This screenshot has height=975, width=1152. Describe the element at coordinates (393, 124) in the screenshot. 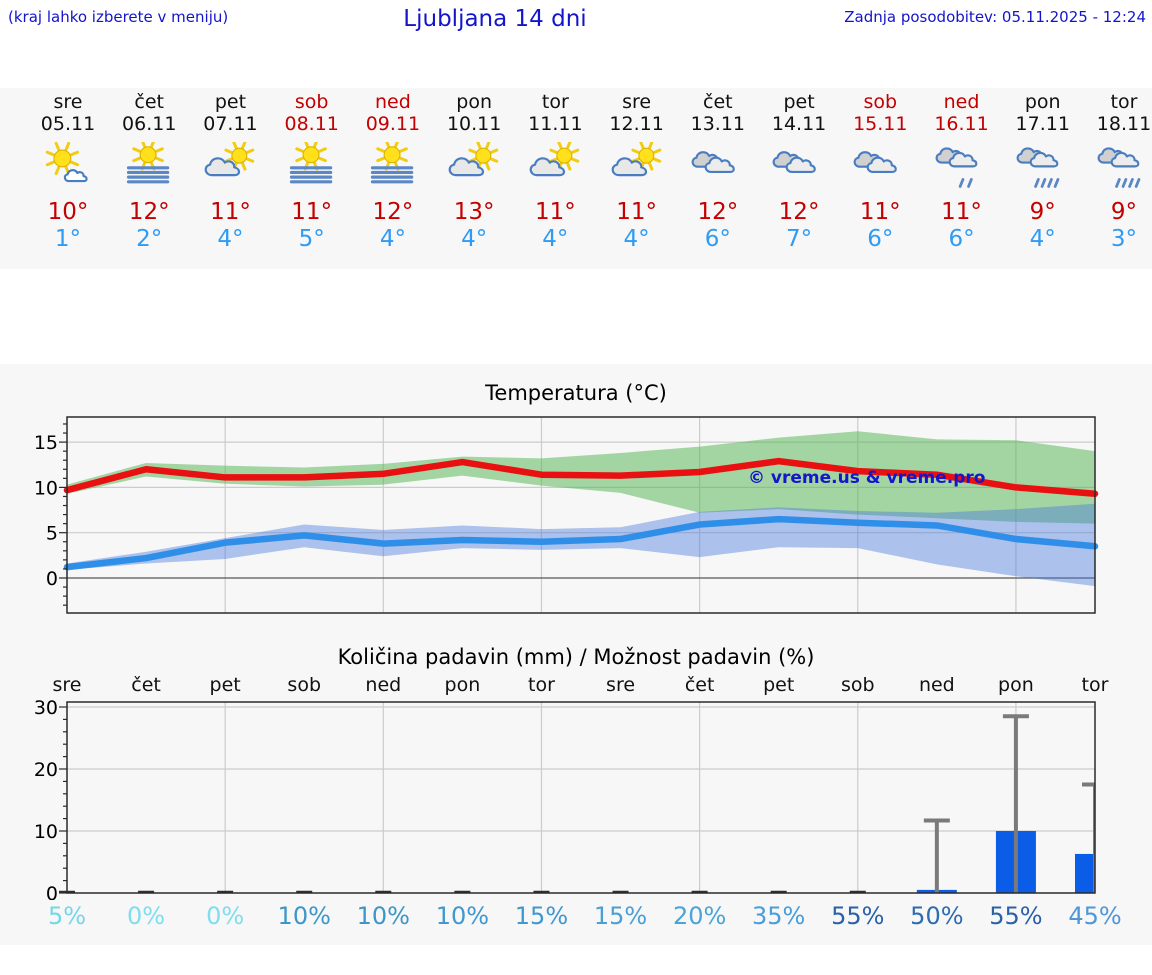

I see `day-date: 09.11` at that location.